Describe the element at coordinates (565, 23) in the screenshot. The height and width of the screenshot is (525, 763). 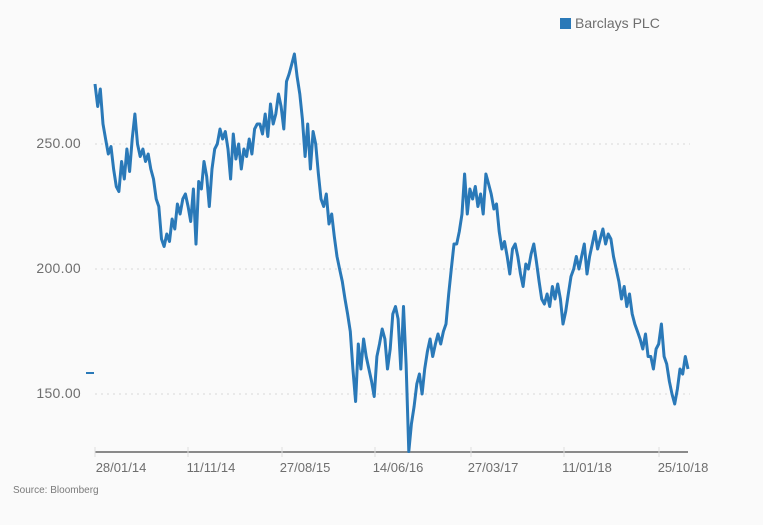
I see `legend-swatch-icon` at that location.